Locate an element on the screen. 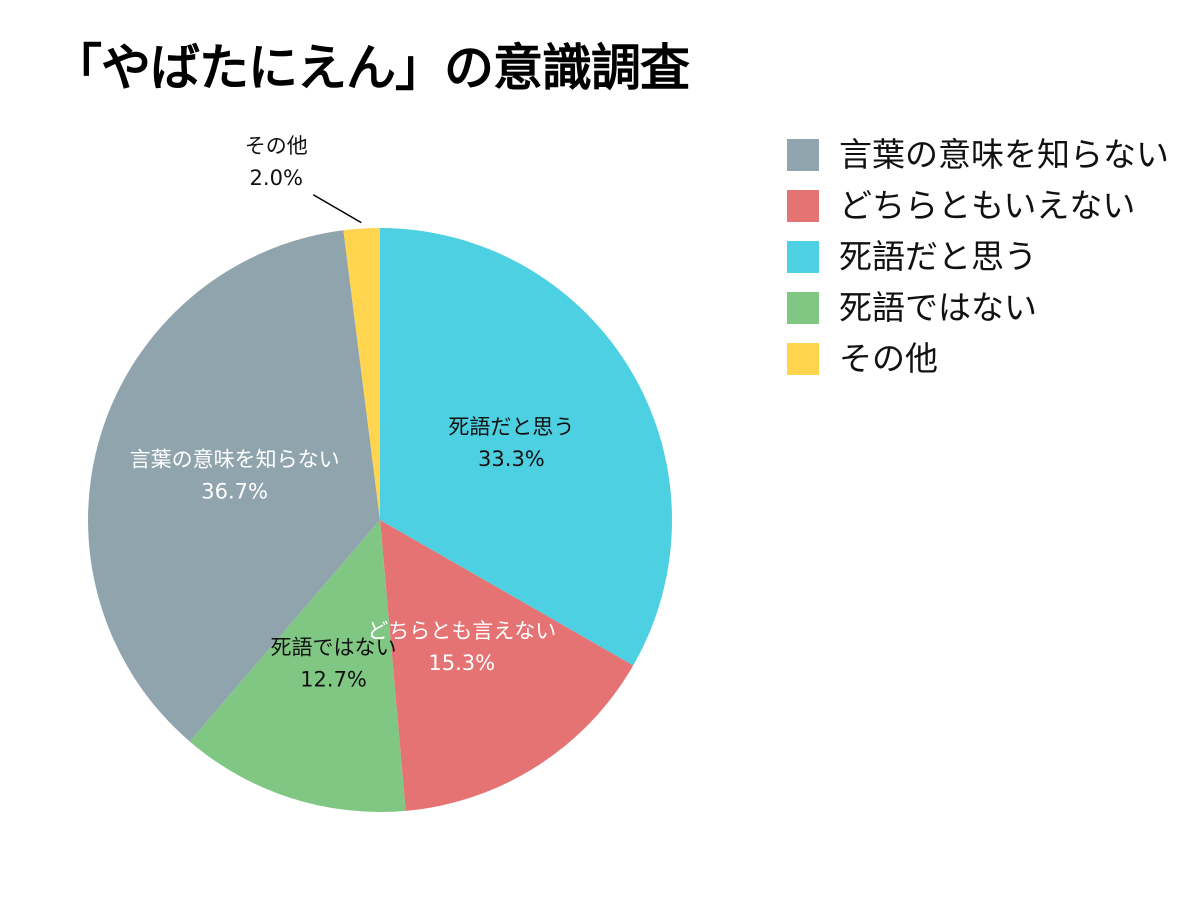 The height and width of the screenshot is (900, 1200). legend-item-1: どちらともいえない is located at coordinates (978, 206).